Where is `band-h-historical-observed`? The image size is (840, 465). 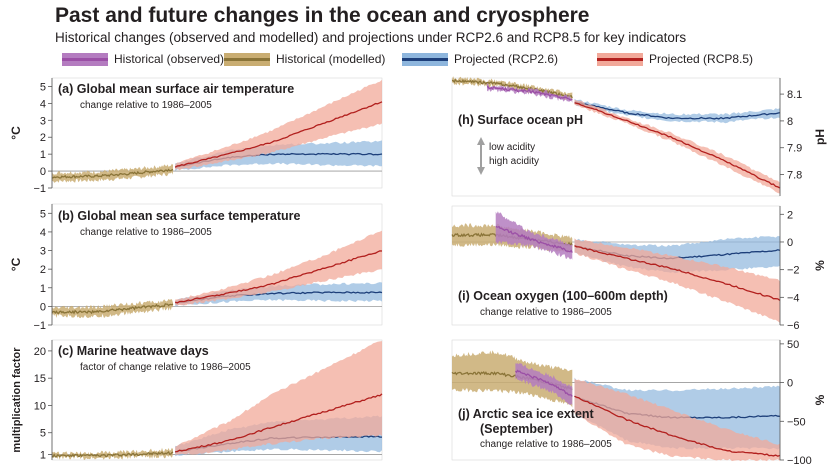 band-h-historical-observed is located at coordinates (530, 93).